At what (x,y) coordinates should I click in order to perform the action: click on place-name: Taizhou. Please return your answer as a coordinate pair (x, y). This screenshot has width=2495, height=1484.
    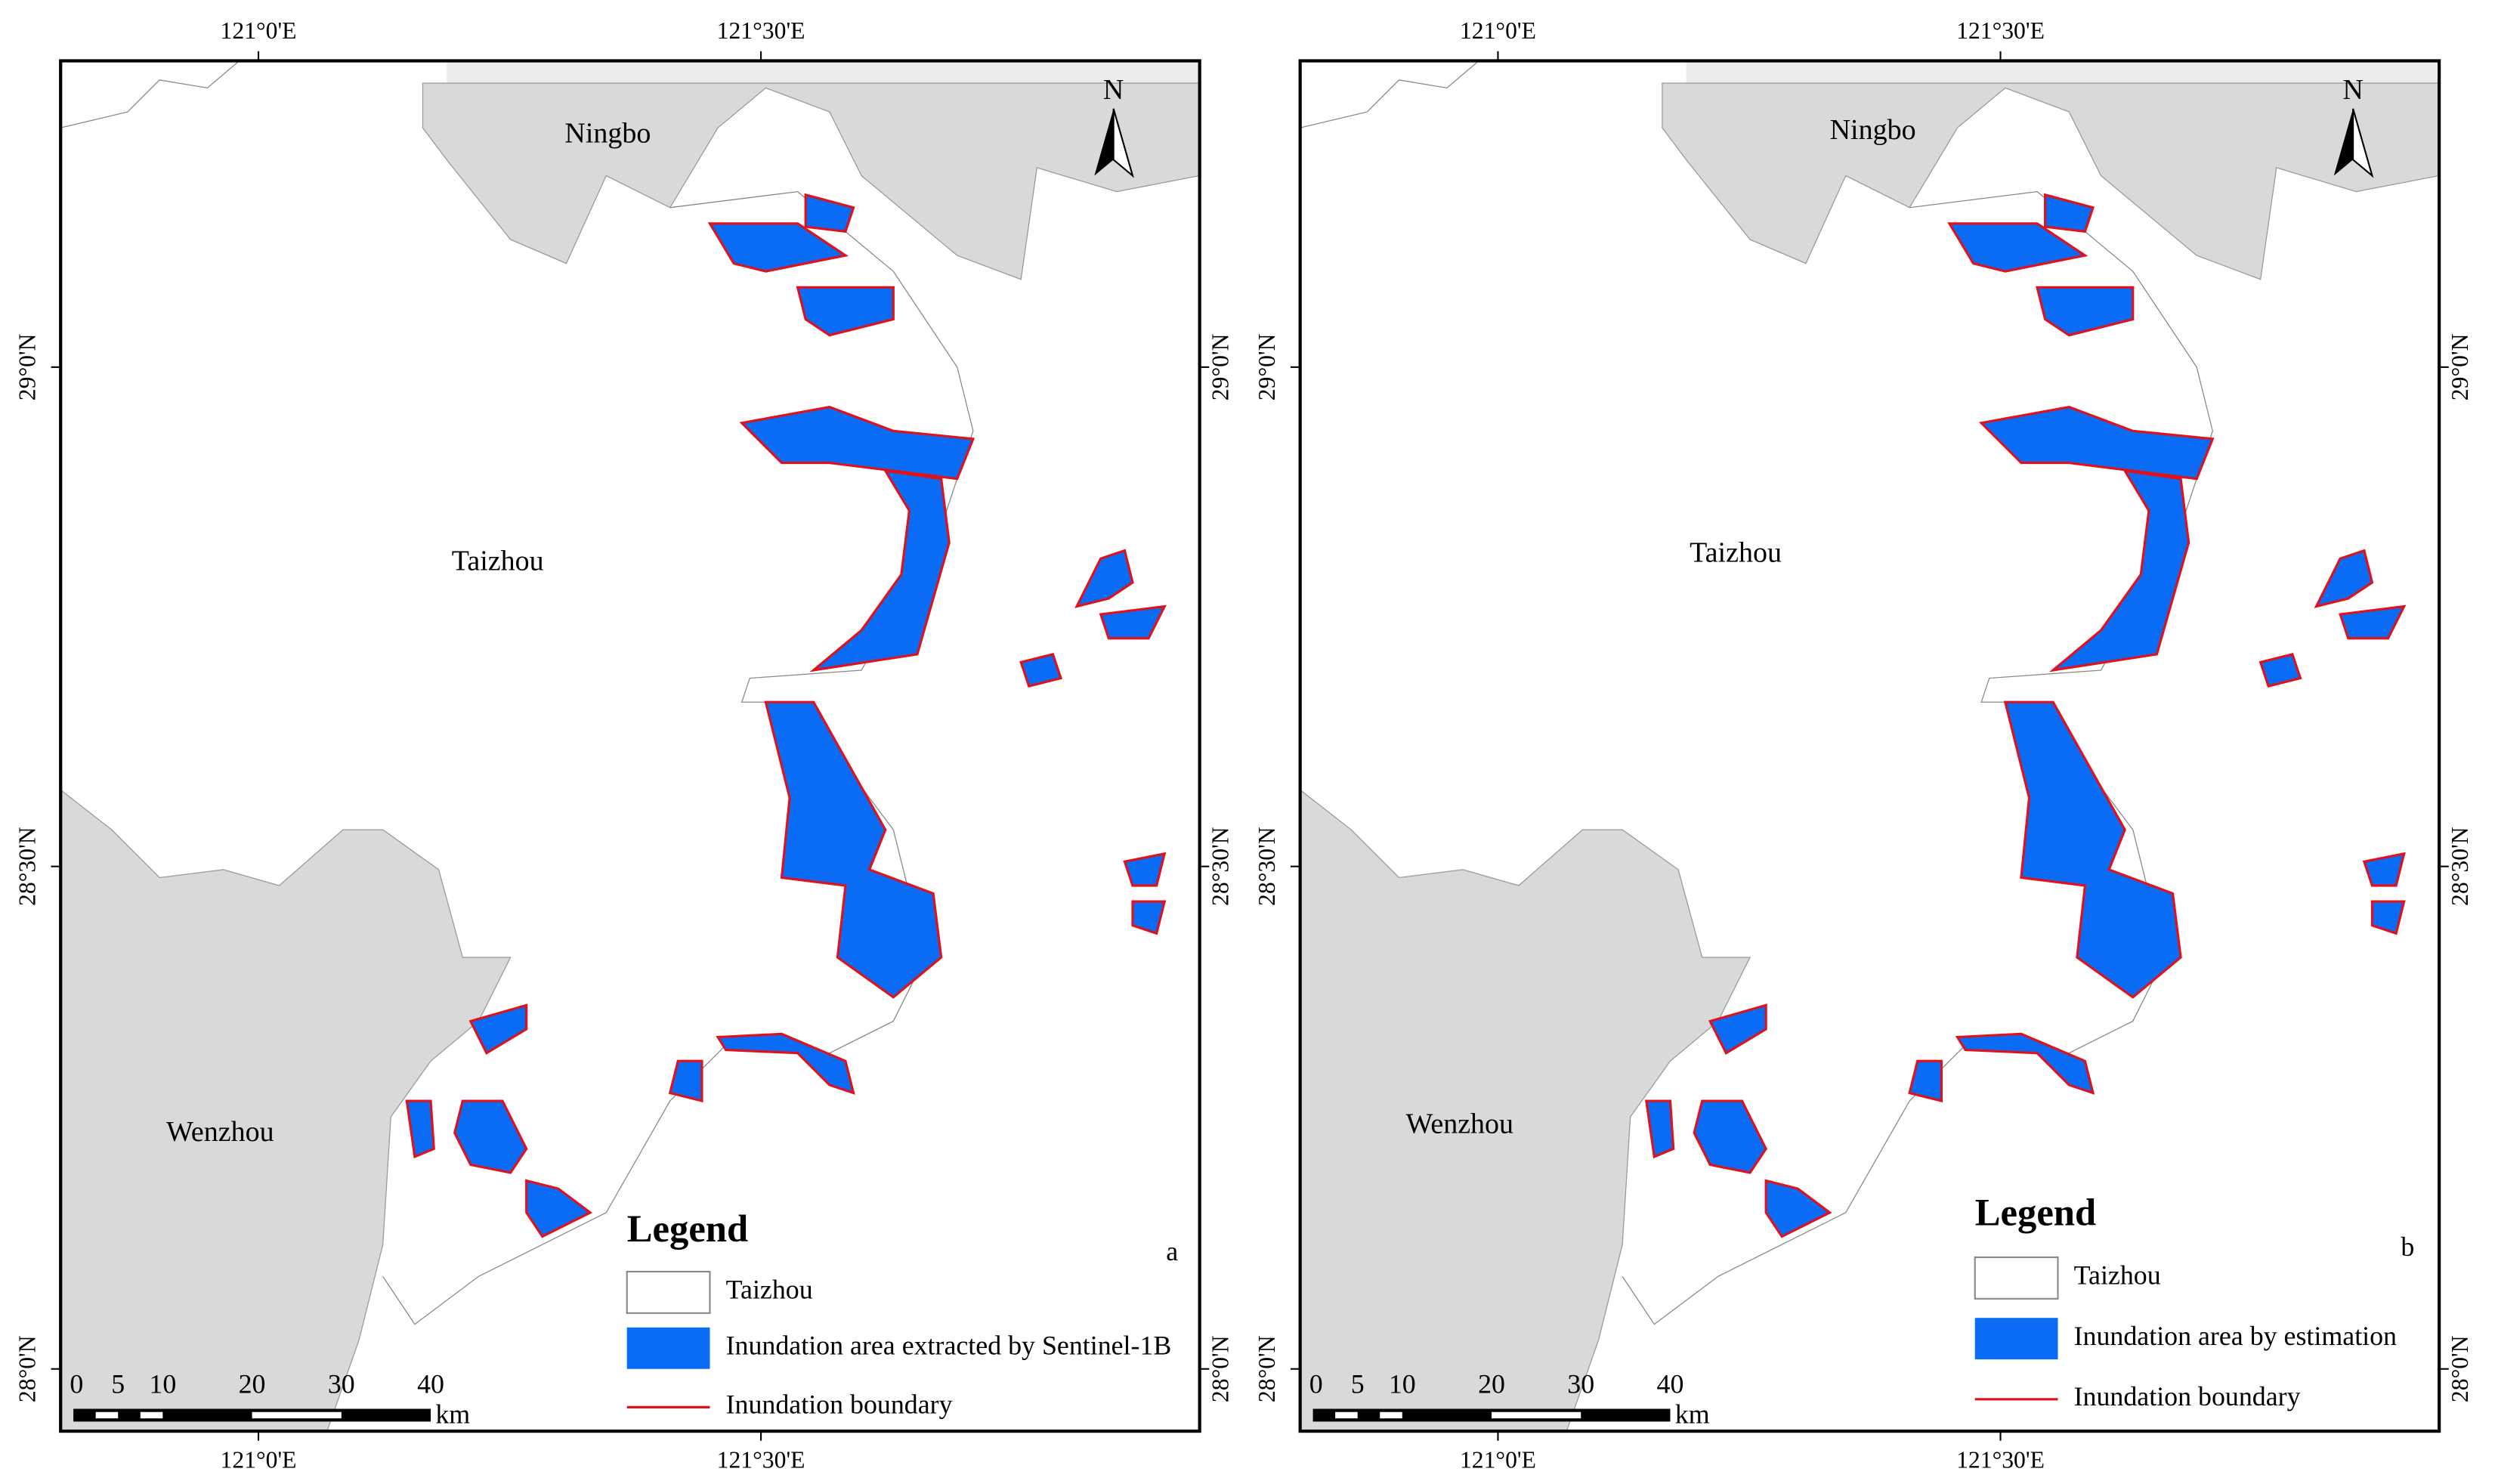
    Looking at the image, I should click on (1736, 553).